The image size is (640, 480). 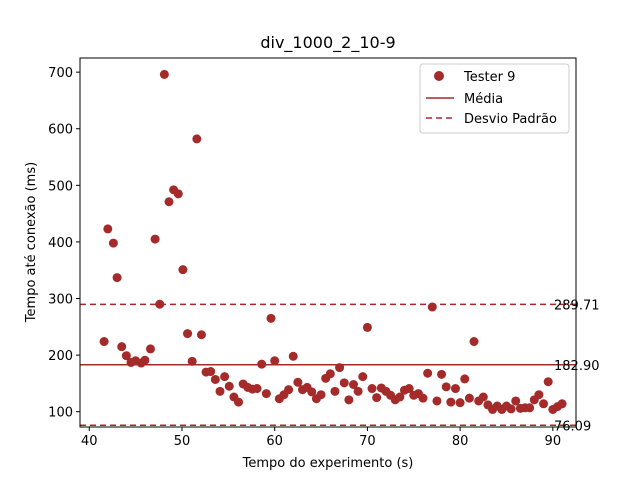 What do you see at coordinates (31, 242) in the screenshot?
I see `y-axis-label: Tempo até conexão (ms)` at bounding box center [31, 242].